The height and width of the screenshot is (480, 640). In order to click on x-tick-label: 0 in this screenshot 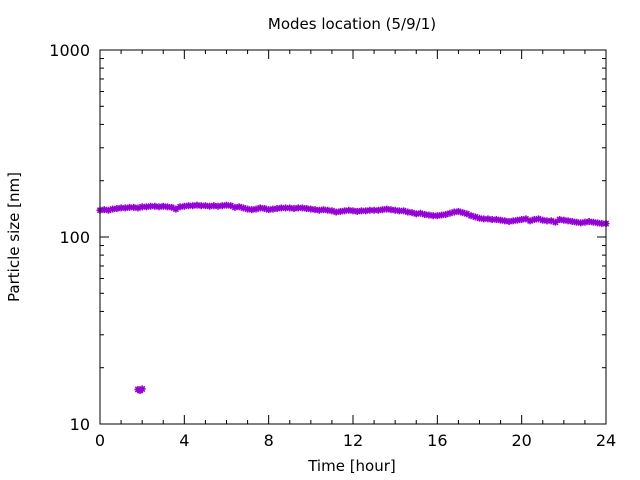, I will do `click(100, 440)`.